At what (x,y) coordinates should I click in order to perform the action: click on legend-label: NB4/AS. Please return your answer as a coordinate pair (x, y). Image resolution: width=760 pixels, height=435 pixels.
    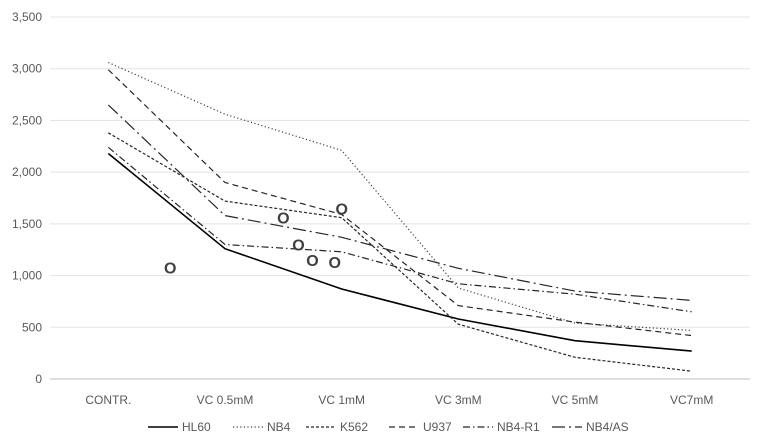
    Looking at the image, I should click on (607, 427).